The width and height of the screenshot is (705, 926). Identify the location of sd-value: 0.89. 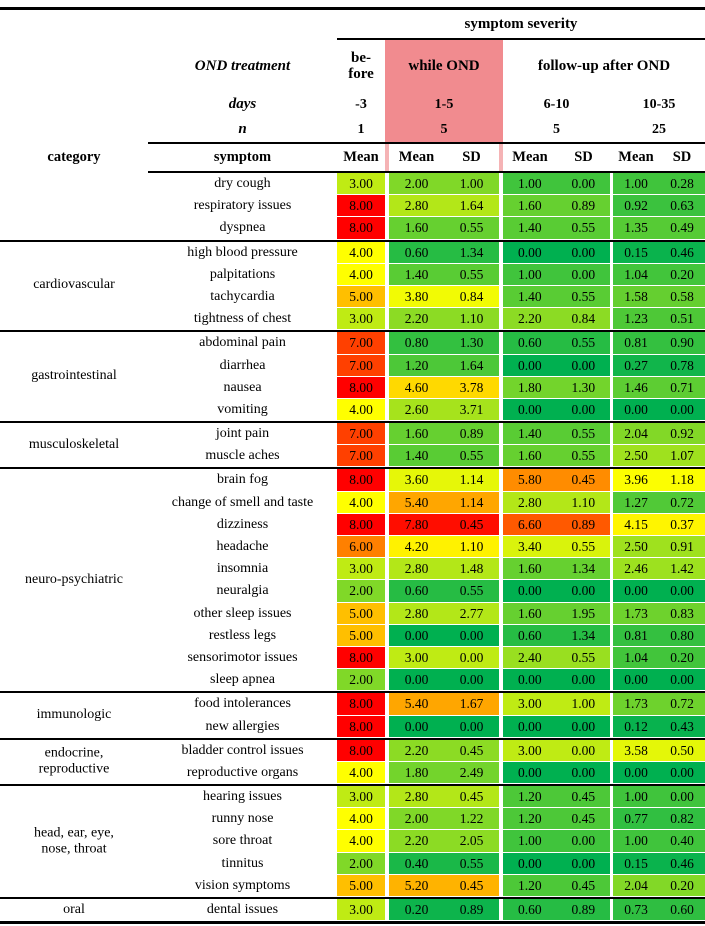
(583, 909).